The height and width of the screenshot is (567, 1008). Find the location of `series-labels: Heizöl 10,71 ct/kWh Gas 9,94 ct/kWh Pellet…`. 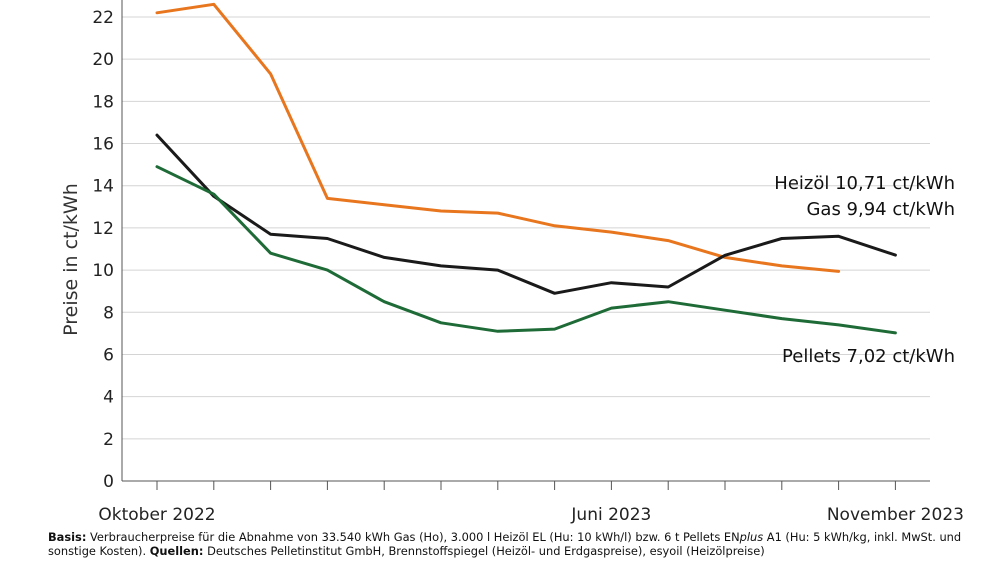

series-labels: Heizöl 10,71 ct/kWh Gas 9,94 ct/kWh Pellet… is located at coordinates (864, 270).